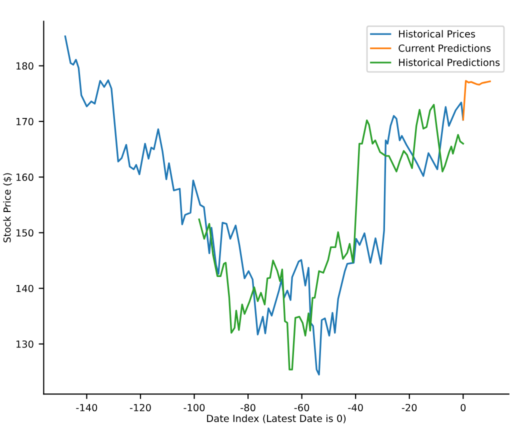  What do you see at coordinates (248, 408) in the screenshot?
I see `x-tick-label: -80` at bounding box center [248, 408].